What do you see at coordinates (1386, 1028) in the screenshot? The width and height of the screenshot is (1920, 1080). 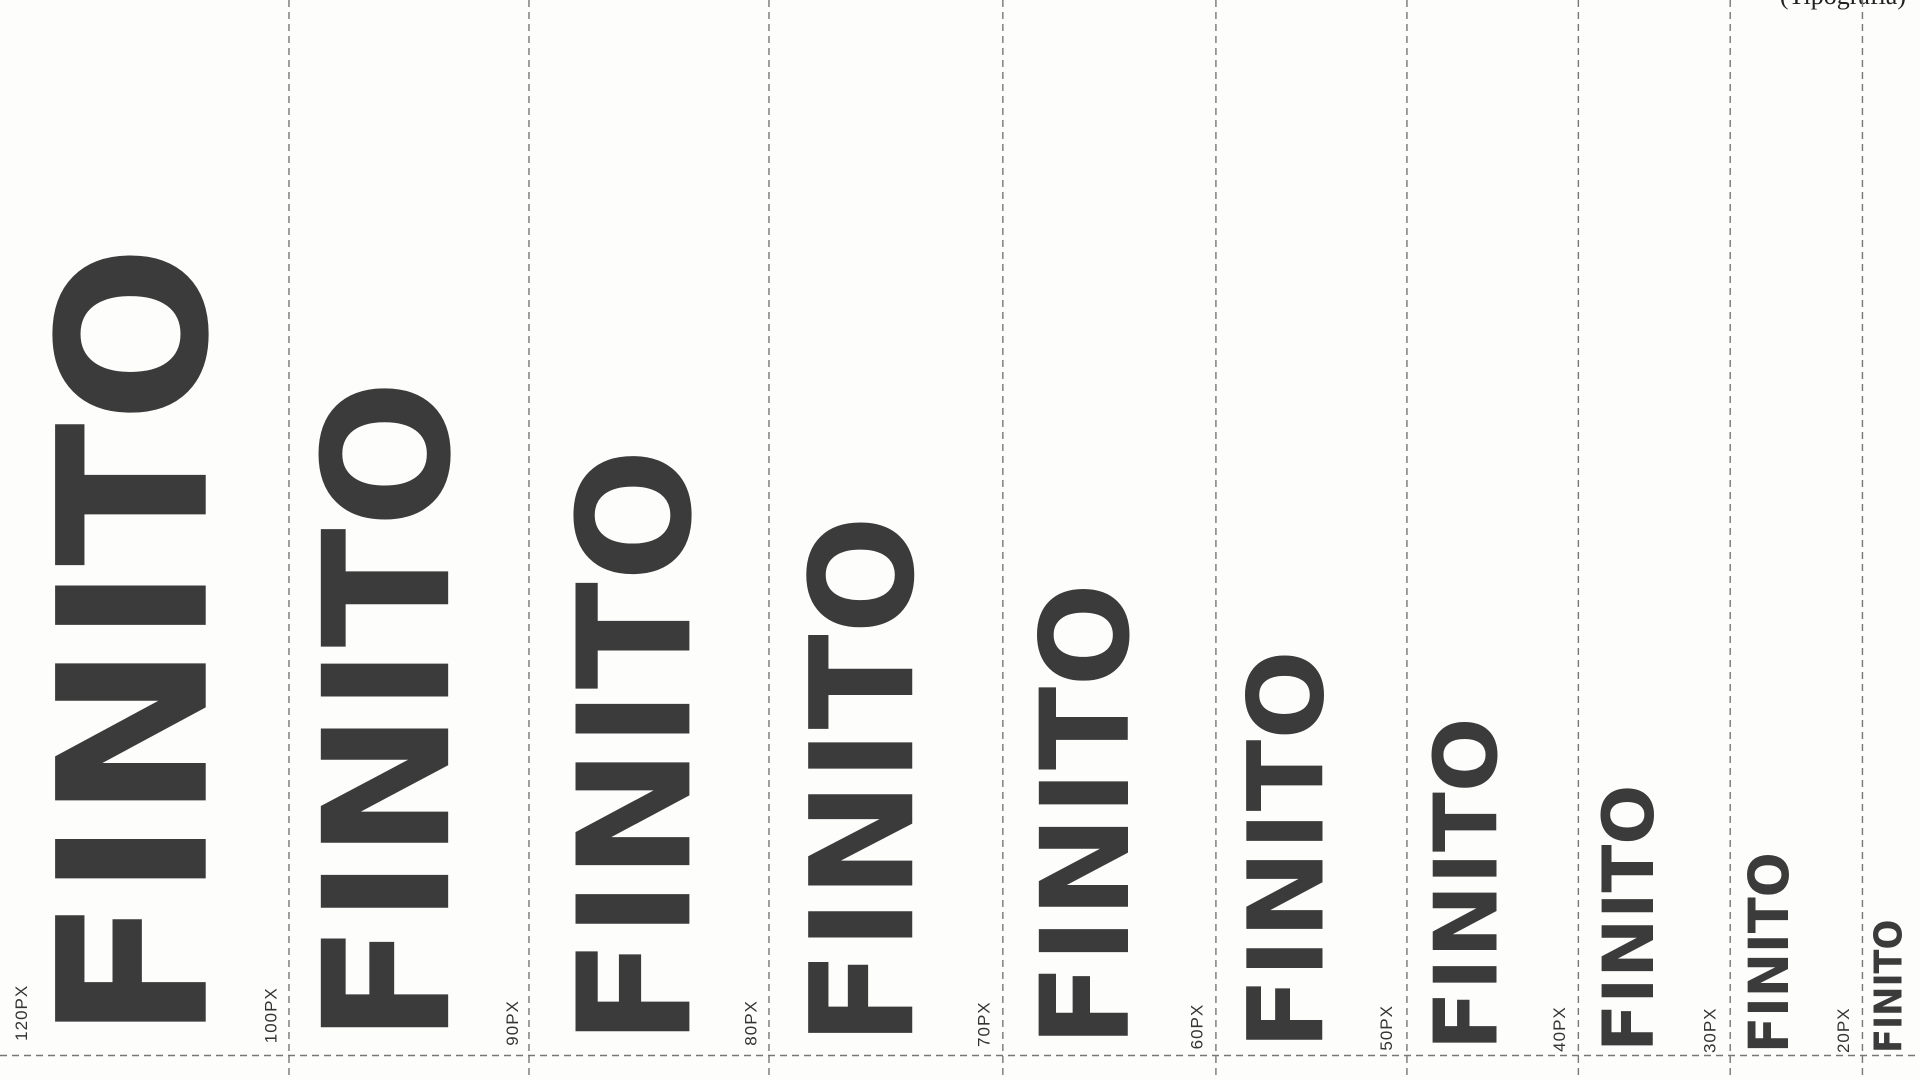 I see `size-label: 50PX` at bounding box center [1386, 1028].